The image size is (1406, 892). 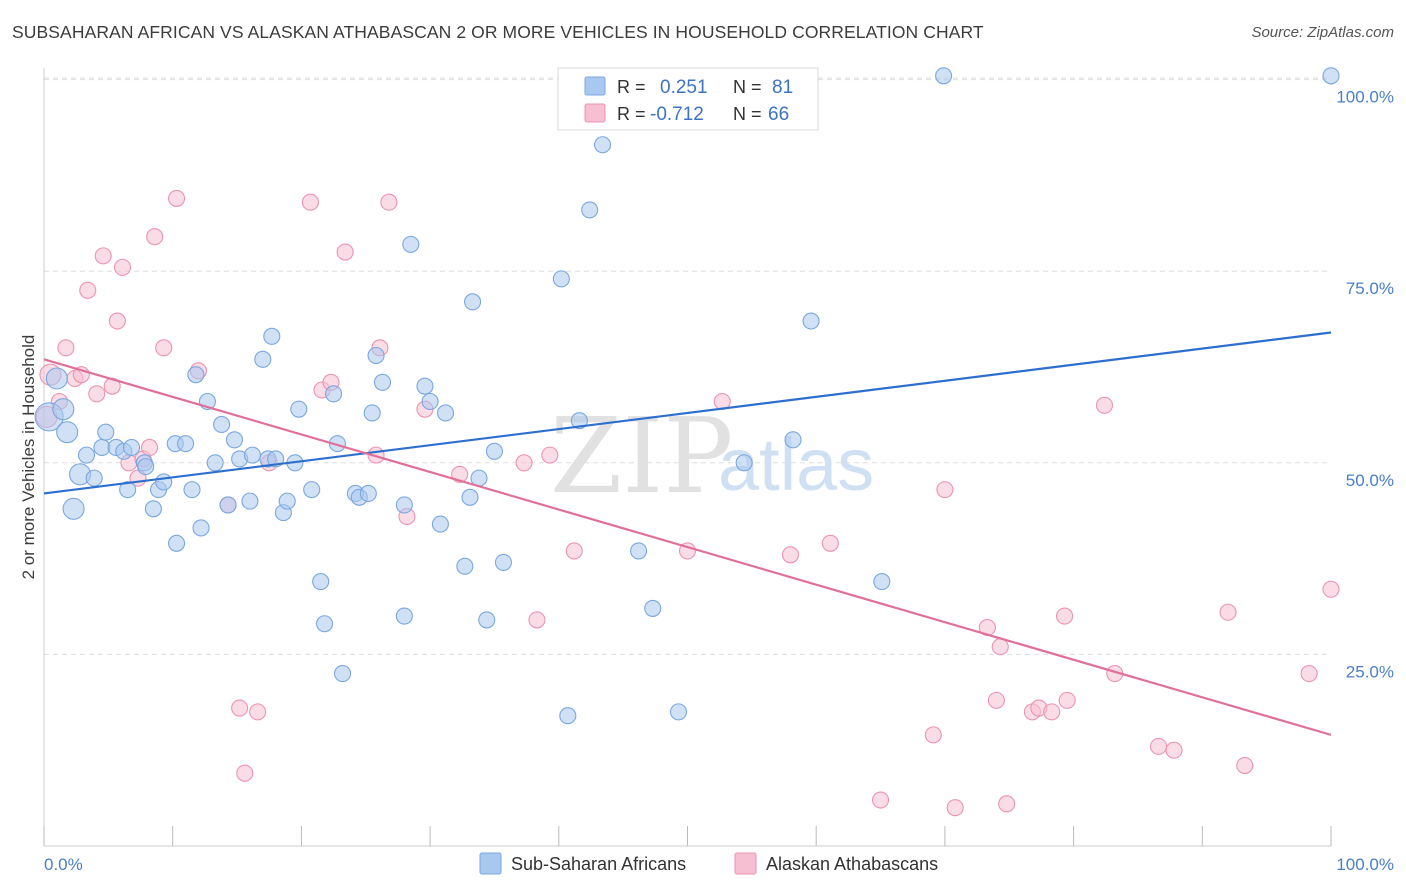 What do you see at coordinates (1322, 32) in the screenshot?
I see `source-credit: Source: ZipAtlas.com` at bounding box center [1322, 32].